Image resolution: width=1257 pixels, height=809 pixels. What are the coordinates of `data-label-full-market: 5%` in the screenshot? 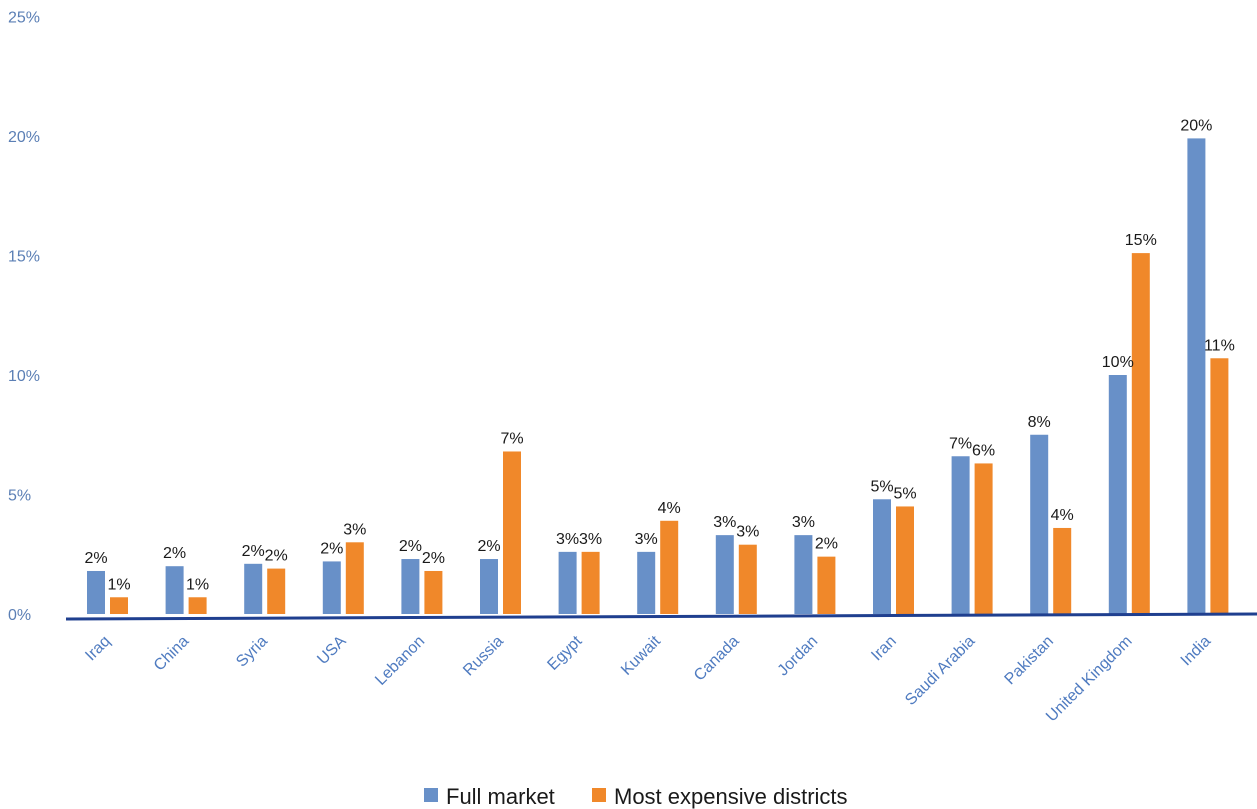 It's located at (881, 486).